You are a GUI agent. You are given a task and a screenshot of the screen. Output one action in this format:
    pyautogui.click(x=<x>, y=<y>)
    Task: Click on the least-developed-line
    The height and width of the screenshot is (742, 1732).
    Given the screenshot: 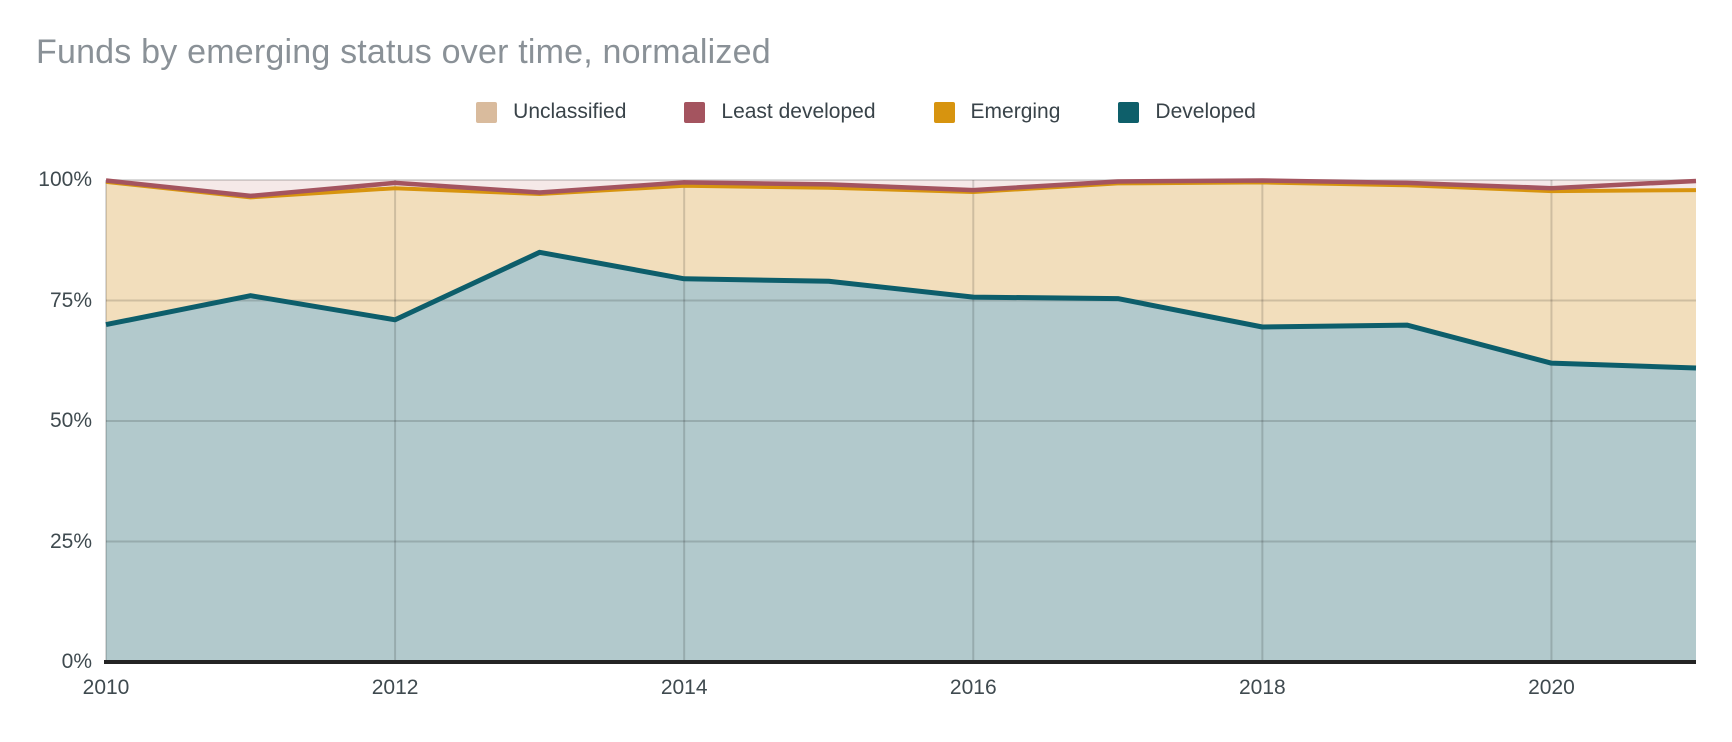 What is the action you would take?
    pyautogui.click(x=901, y=188)
    